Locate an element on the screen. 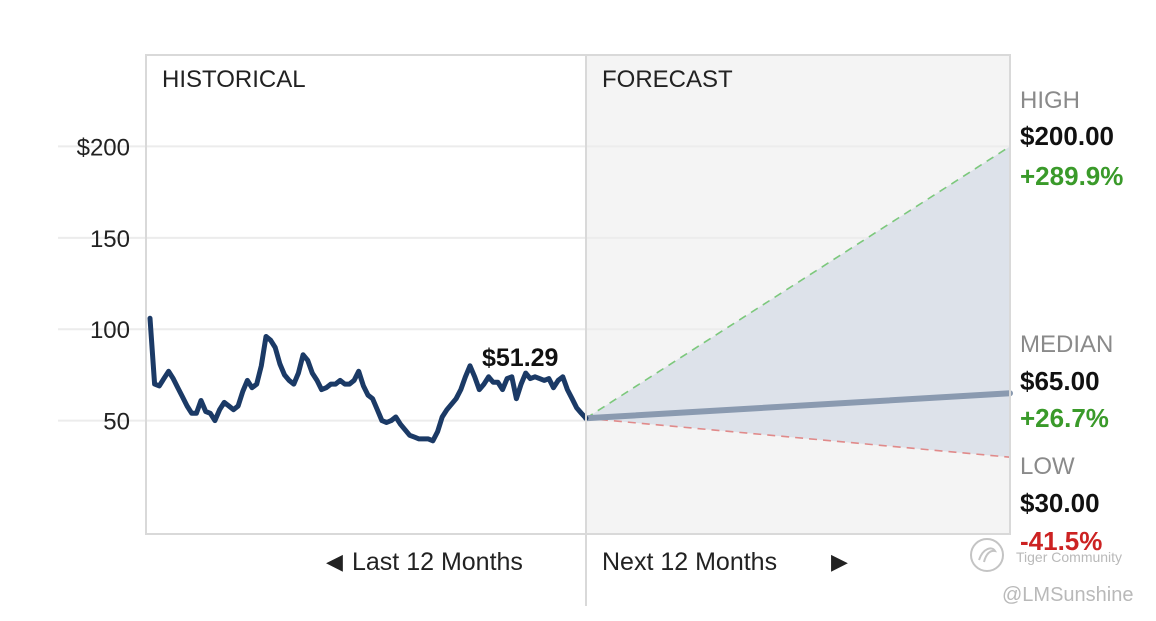 This screenshot has width=1156, height=621. y-tick-label: 50 is located at coordinates (116, 422).